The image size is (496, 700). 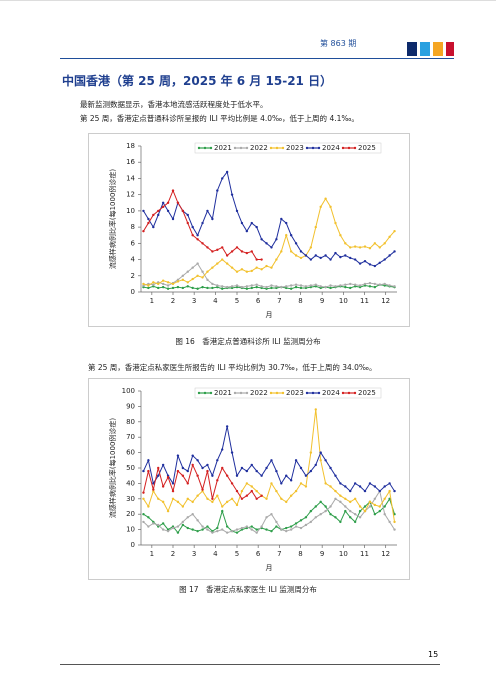 What do you see at coordinates (300, 301) in the screenshot?
I see `x-tick-label: 8` at bounding box center [300, 301].